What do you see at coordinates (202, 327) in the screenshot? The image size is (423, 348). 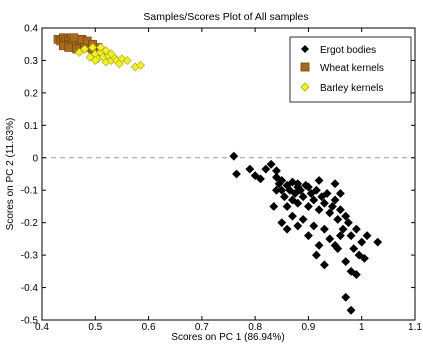 I see `x-tick-label: 0.7` at bounding box center [202, 327].